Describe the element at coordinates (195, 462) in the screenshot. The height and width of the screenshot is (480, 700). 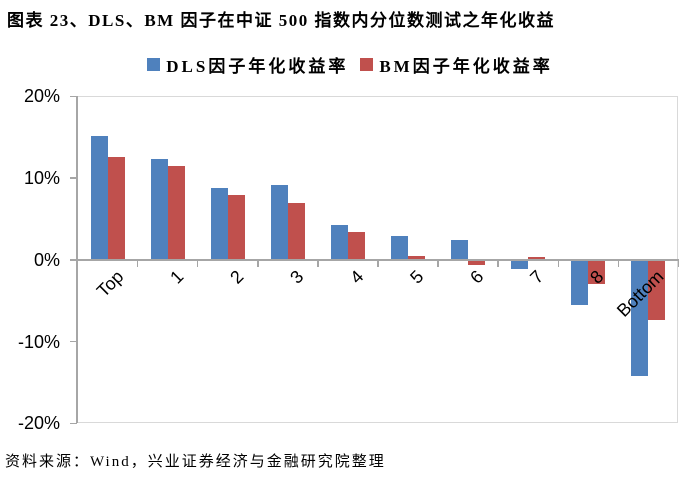
I see `source-note: 资料来源：Wind，兴业证券经济与金融研究院整理` at that location.